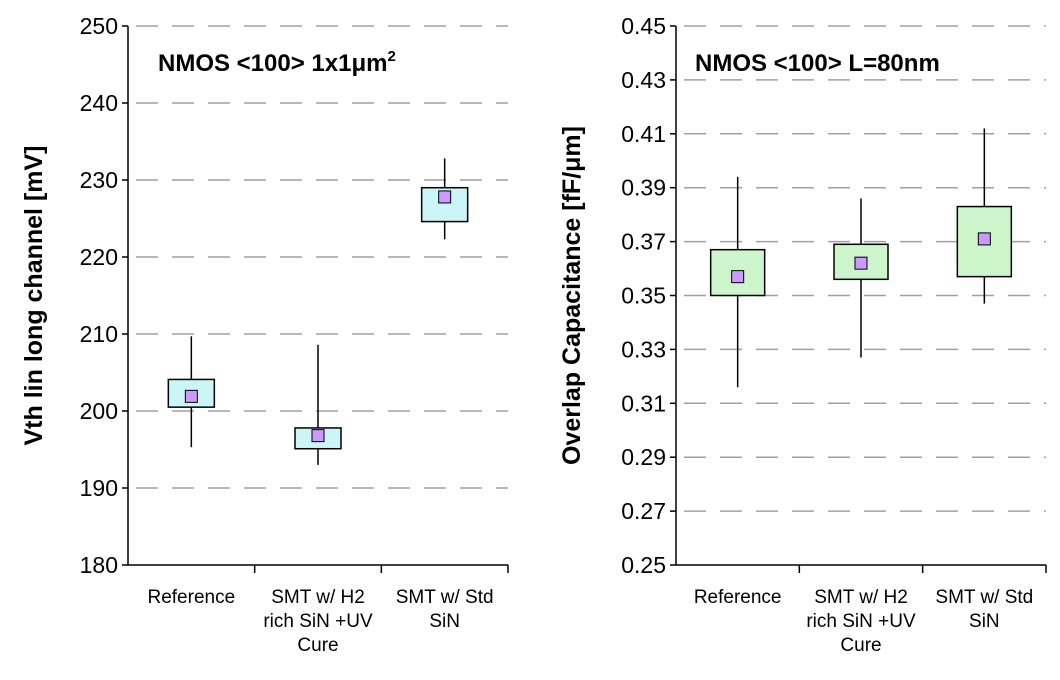 This screenshot has height=680, width=1060. Describe the element at coordinates (34, 296) in the screenshot. I see `y-axis-label: Vth lin long channel [mV]` at that location.